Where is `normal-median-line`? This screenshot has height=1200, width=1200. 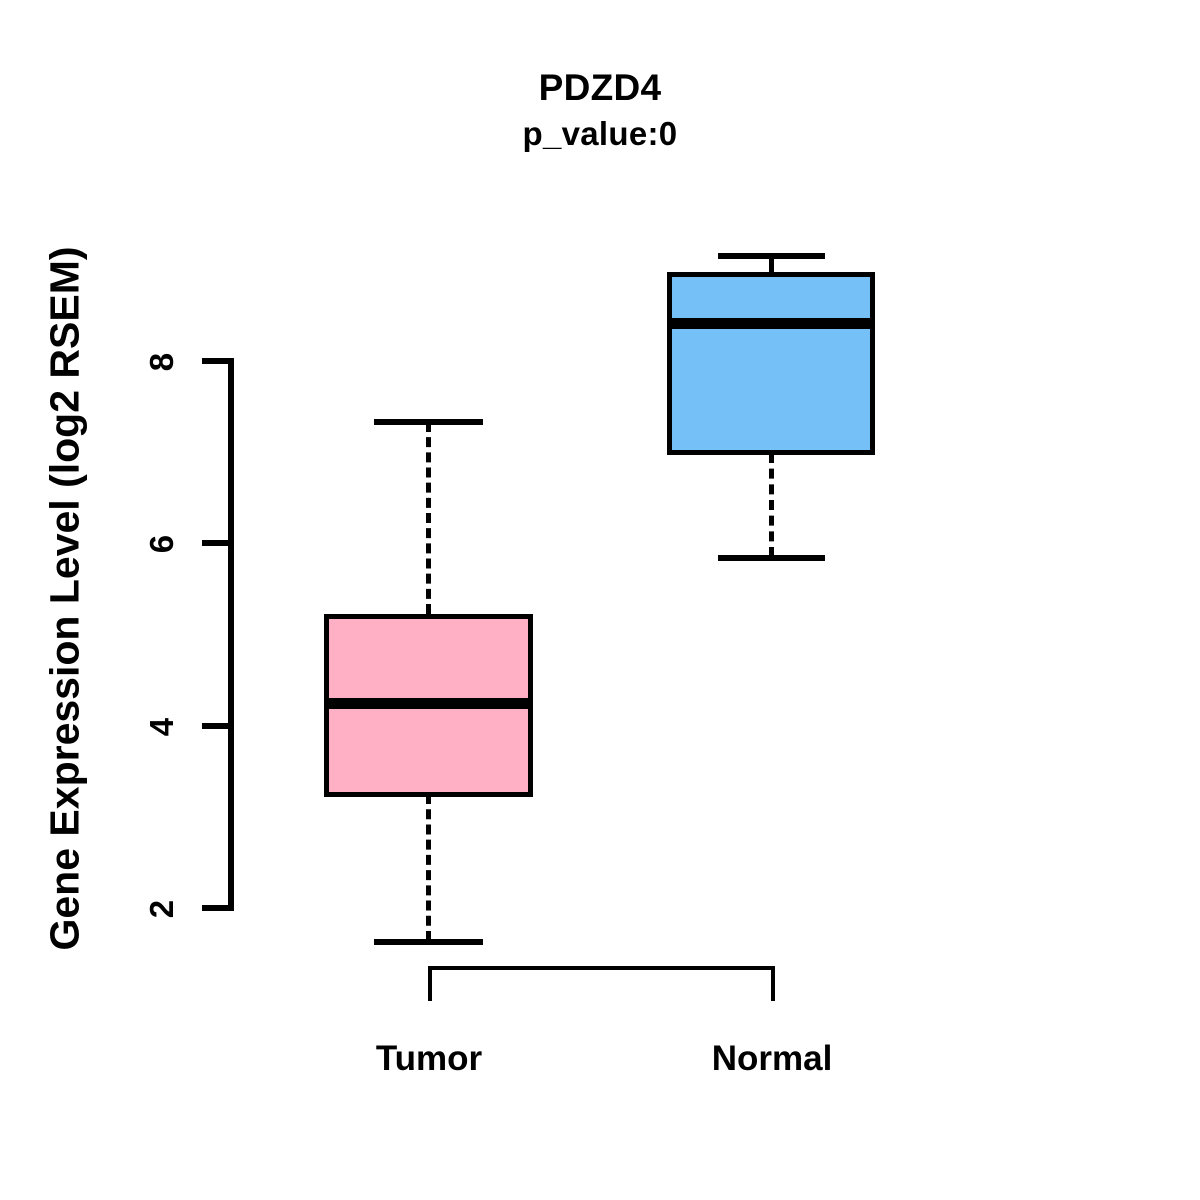 normal-median-line is located at coordinates (771, 323).